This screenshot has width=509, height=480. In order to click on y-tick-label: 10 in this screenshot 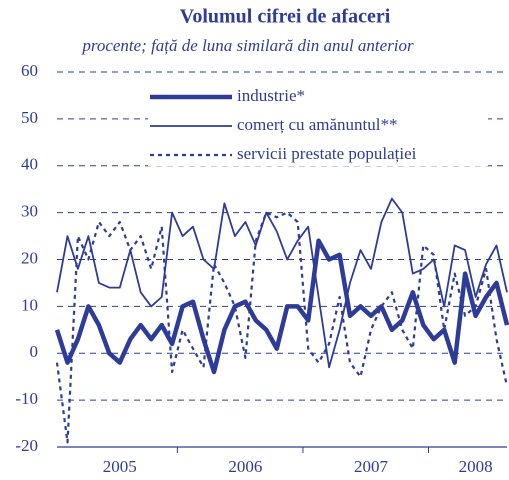, I will do `click(29, 304)`.